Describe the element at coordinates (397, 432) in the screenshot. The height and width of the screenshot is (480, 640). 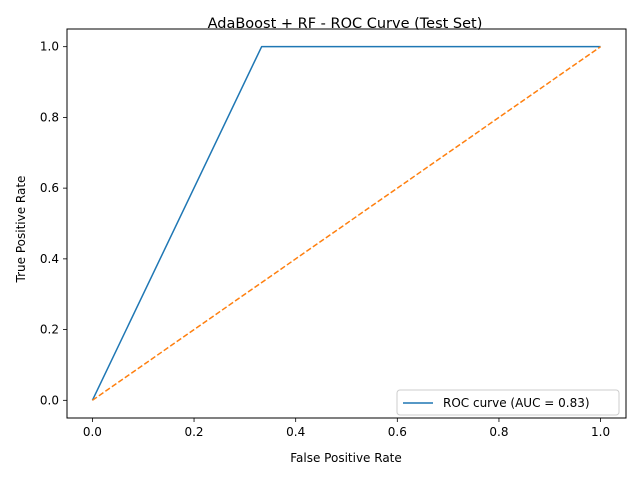
I see `x-tick-label: 0.6` at that location.